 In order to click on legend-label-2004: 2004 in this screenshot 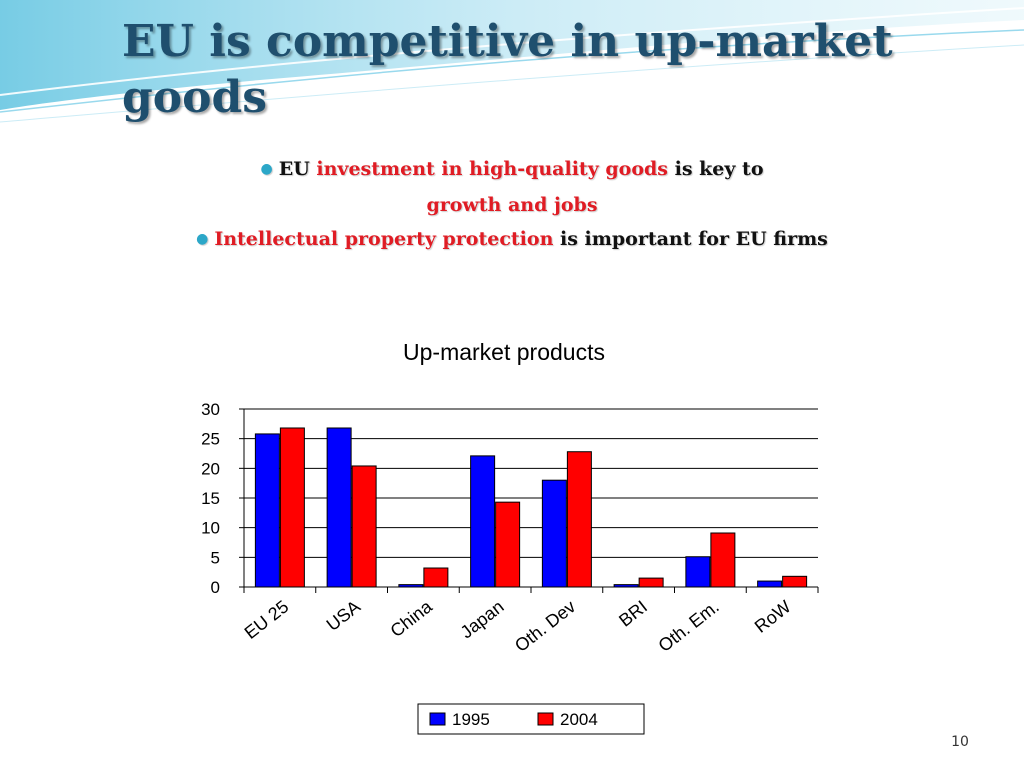, I will do `click(579, 719)`.